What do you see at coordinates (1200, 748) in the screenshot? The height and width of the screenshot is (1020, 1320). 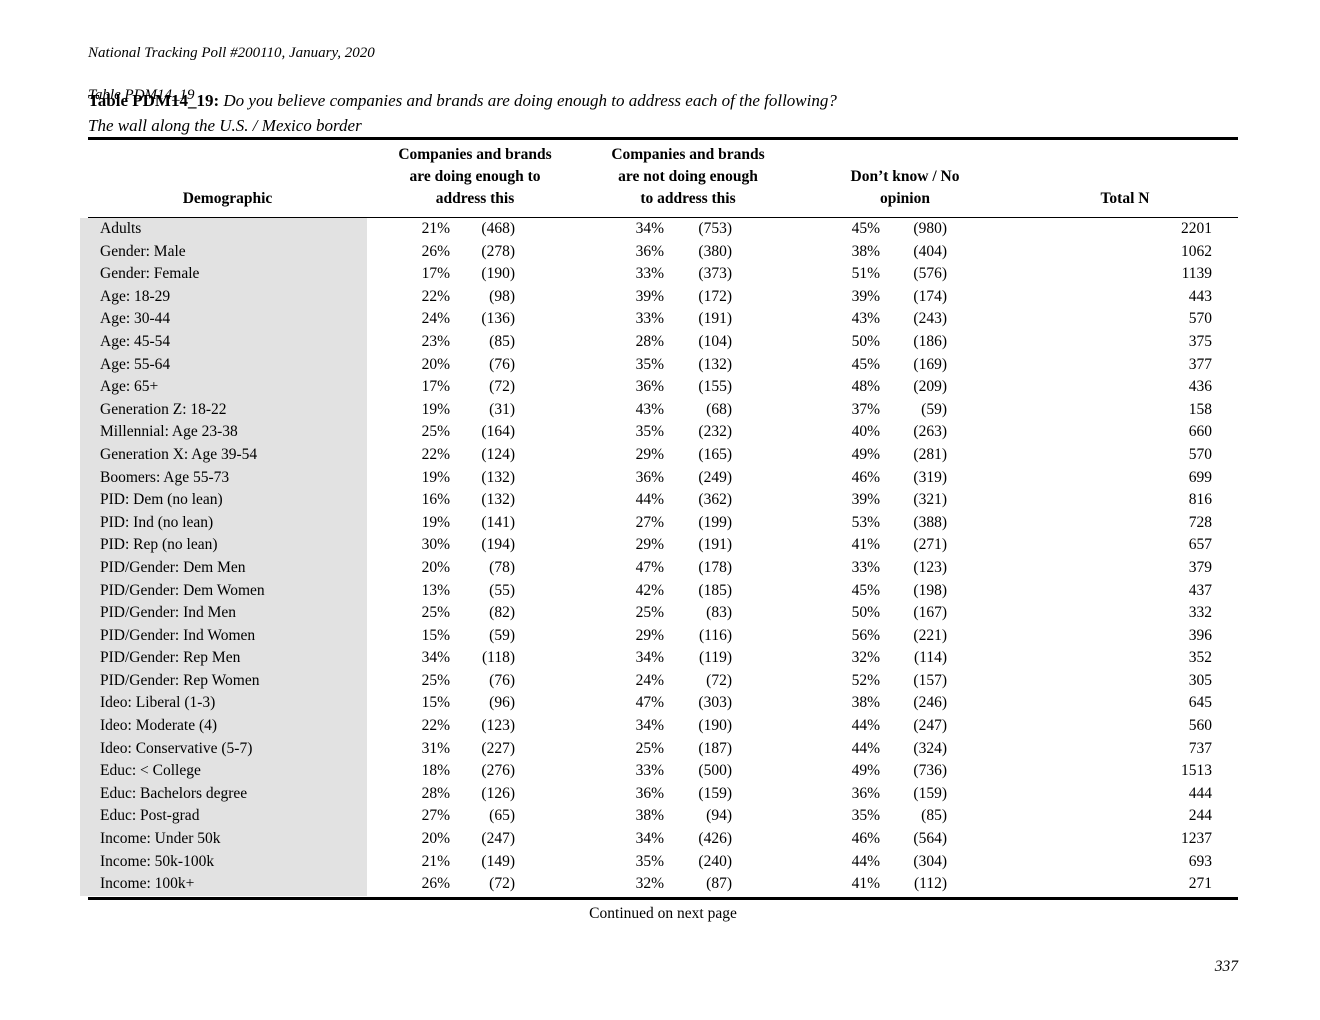 I see `cell-total-n: 737` at bounding box center [1200, 748].